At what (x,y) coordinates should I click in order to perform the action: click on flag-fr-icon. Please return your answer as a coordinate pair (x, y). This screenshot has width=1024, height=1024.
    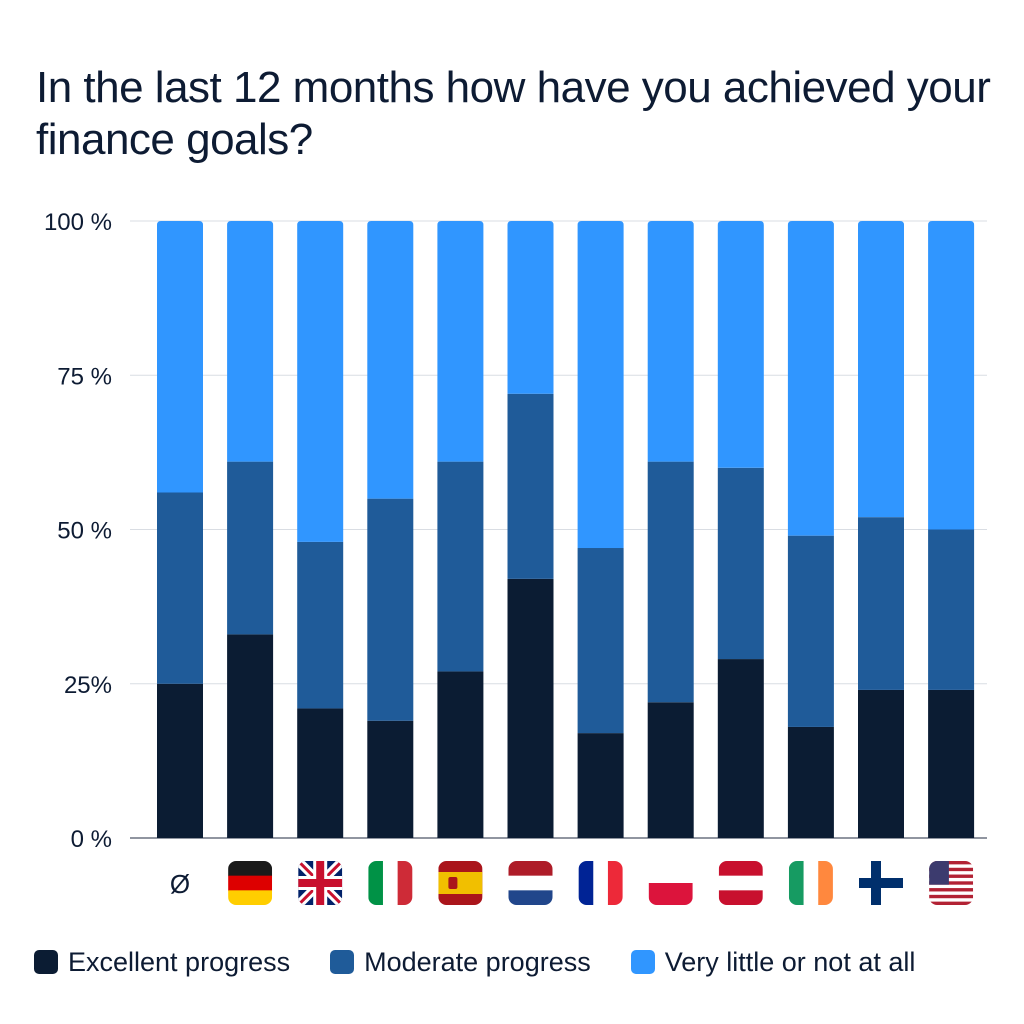
    Looking at the image, I should click on (600, 883).